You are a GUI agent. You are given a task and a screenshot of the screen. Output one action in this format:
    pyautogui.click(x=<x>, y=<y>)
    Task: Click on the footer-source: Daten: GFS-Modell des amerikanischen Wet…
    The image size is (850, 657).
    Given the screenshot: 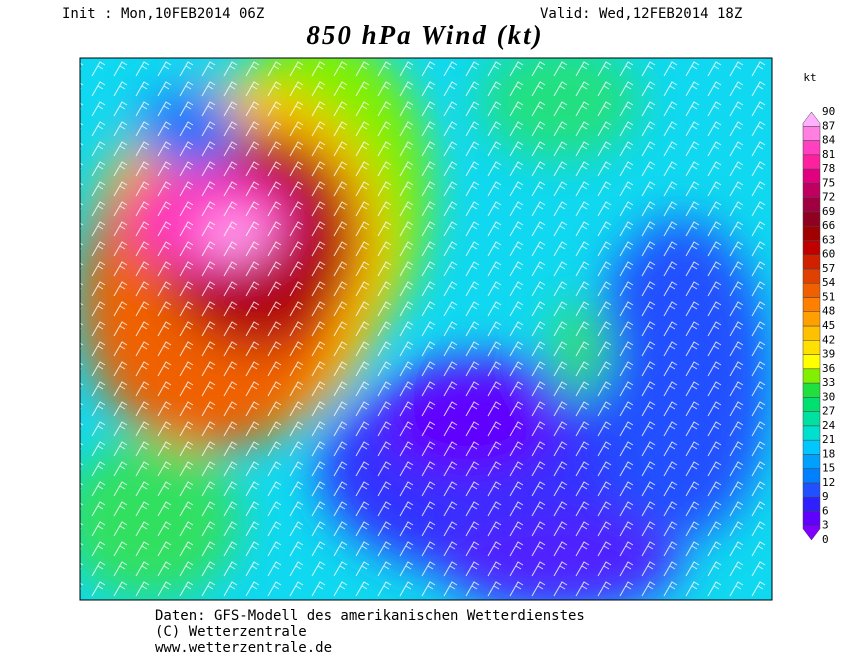 What is the action you would take?
    pyautogui.click(x=370, y=616)
    